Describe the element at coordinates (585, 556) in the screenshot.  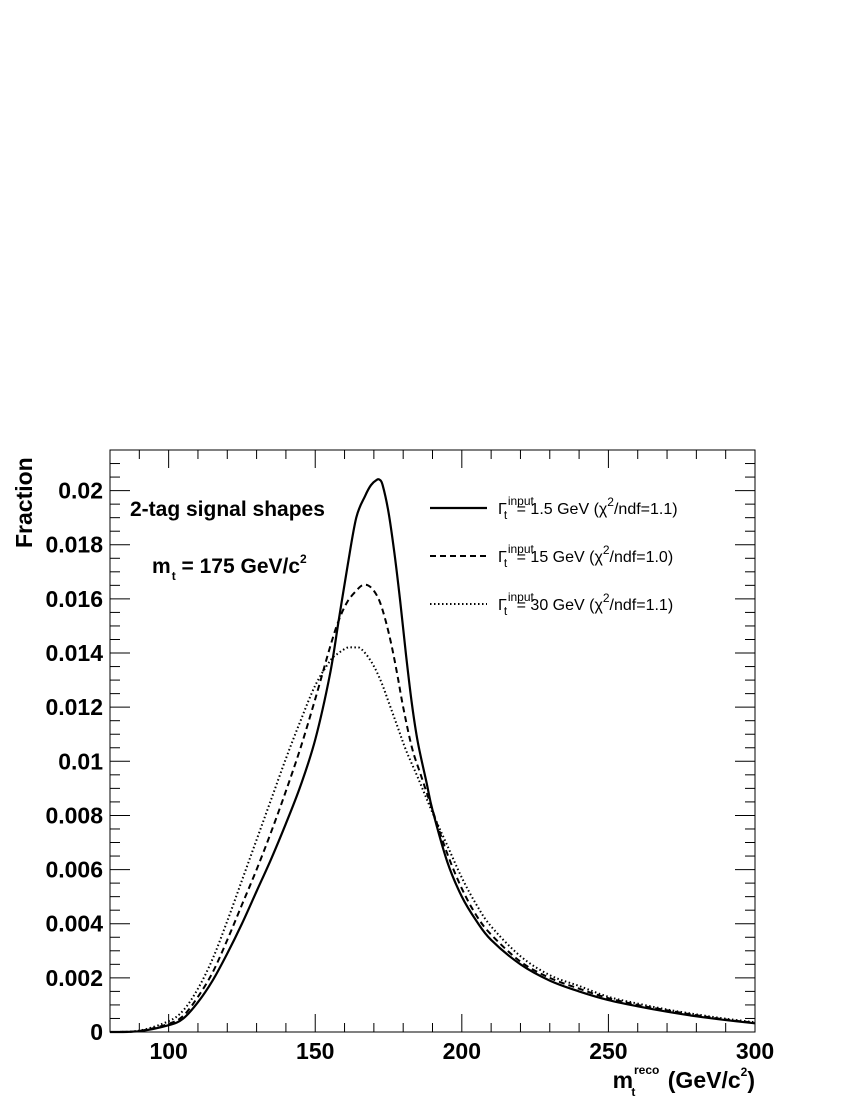
I see `legend-entry: Γinput t = 15 GeV (χ2/ndf=1.0)` at that location.